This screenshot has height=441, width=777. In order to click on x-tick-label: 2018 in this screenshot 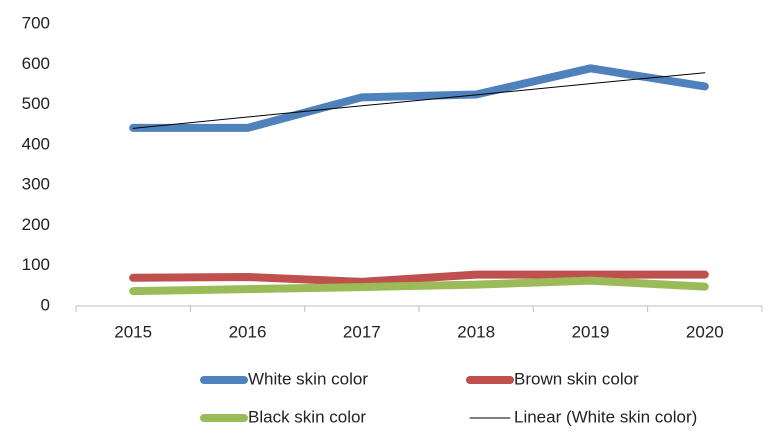, I will do `click(476, 331)`.